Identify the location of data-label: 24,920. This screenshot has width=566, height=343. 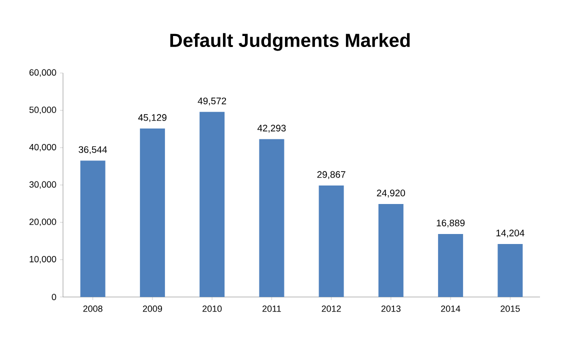
(391, 194).